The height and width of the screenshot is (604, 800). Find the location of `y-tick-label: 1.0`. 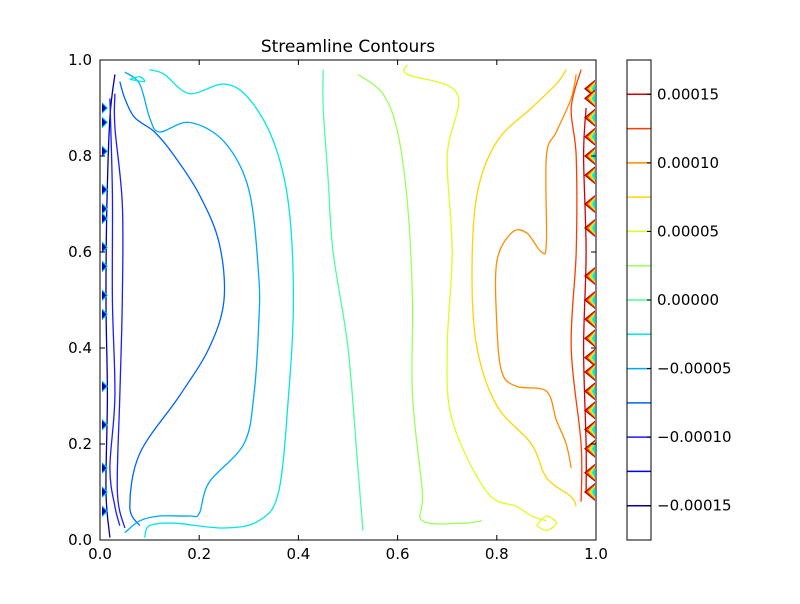

y-tick-label: 1.0 is located at coordinates (80, 60).